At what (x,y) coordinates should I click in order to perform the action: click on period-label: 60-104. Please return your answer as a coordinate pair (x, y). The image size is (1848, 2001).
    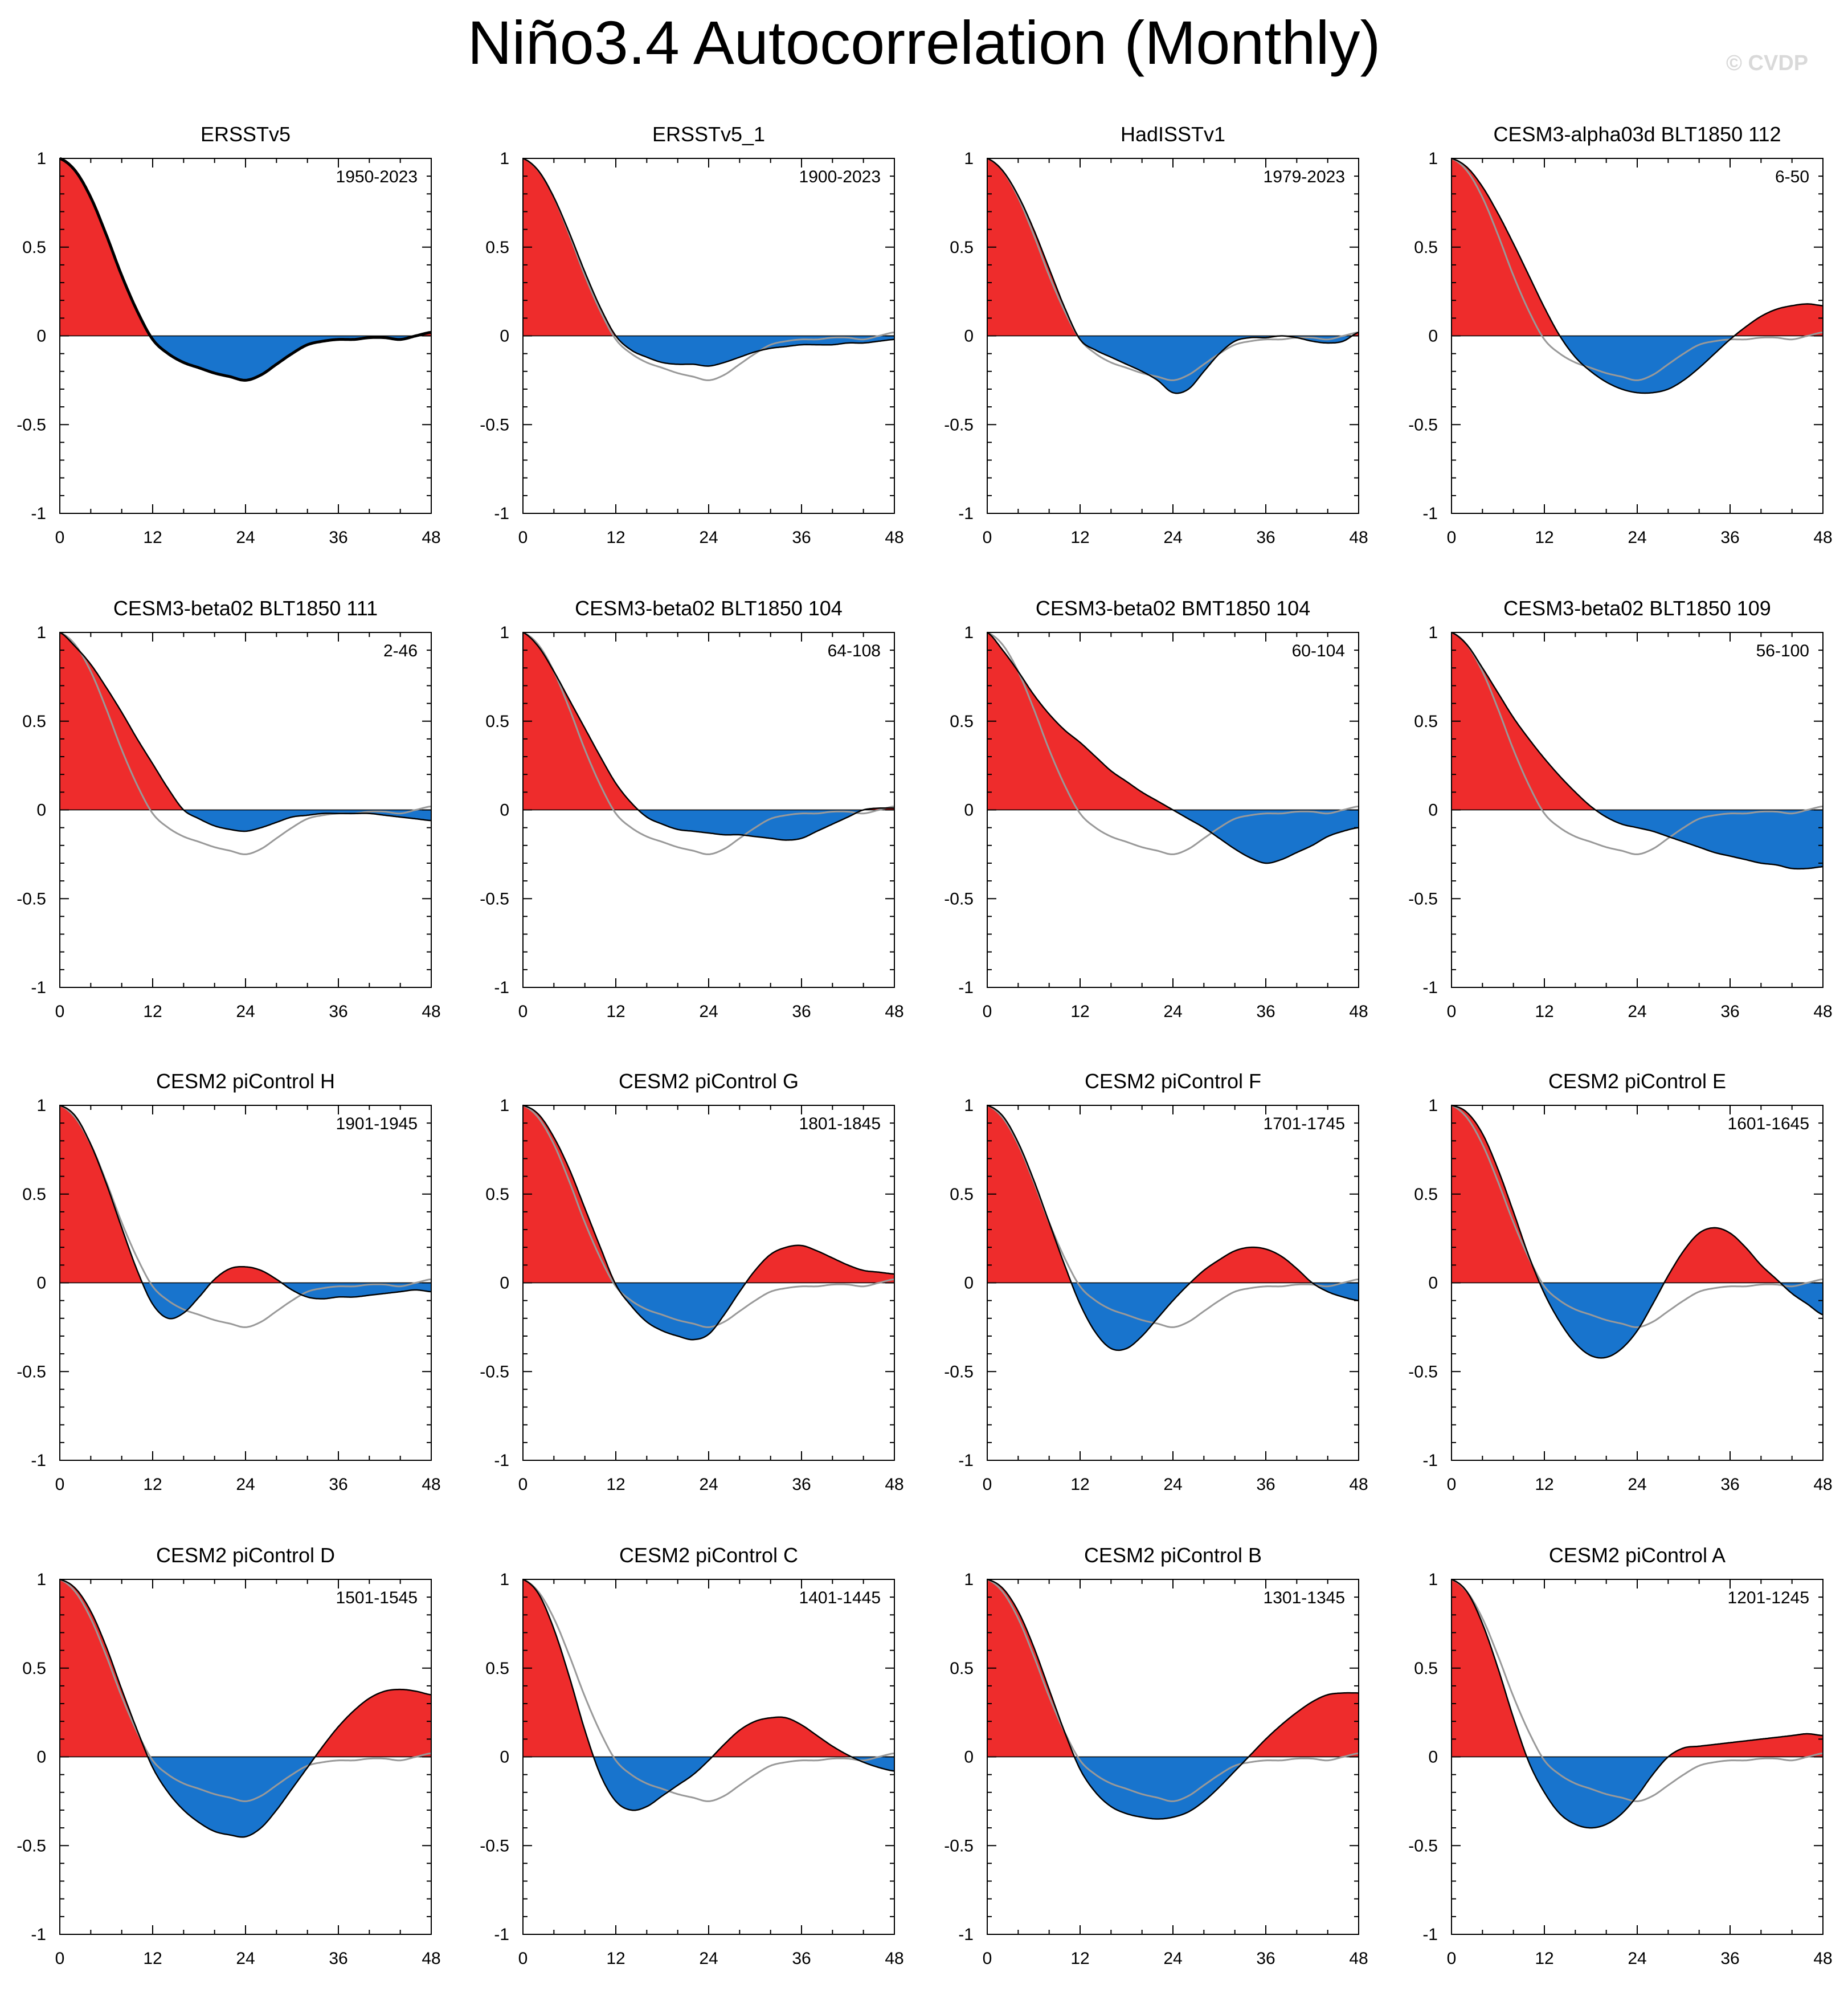
    Looking at the image, I should click on (1318, 651).